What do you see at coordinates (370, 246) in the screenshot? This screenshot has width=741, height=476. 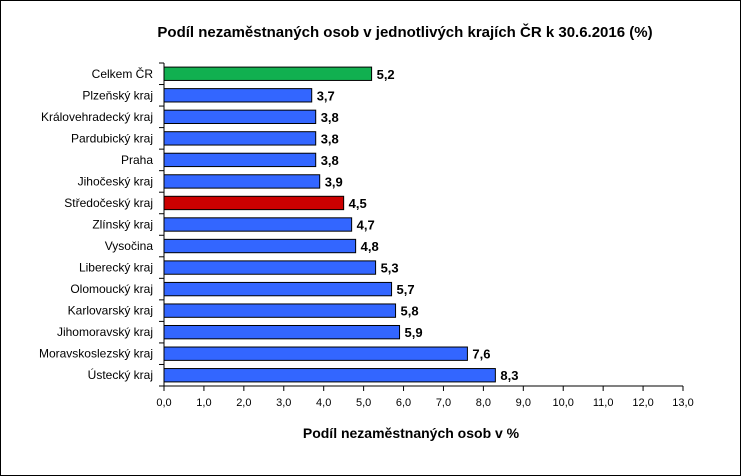 I see `value-label: 4,8` at bounding box center [370, 246].